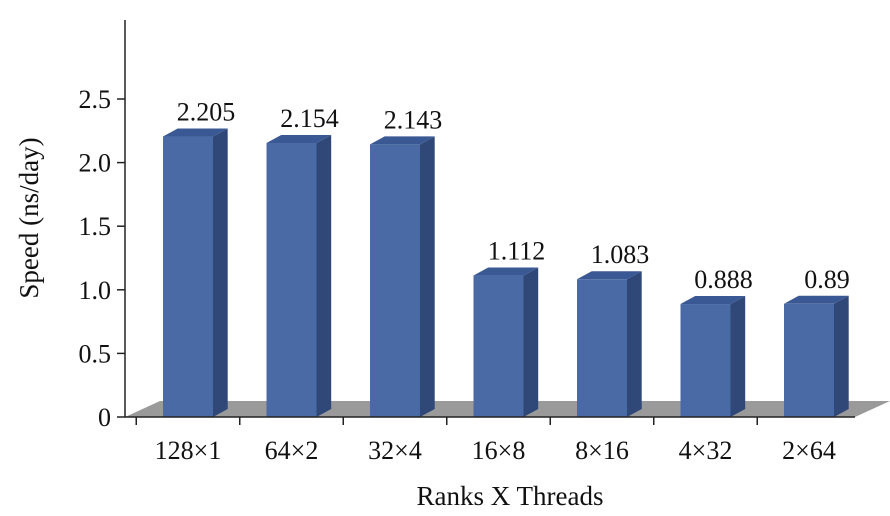 Image resolution: width=890 pixels, height=516 pixels. Describe the element at coordinates (809, 450) in the screenshot. I see `x-tick-label: 2×64` at that location.